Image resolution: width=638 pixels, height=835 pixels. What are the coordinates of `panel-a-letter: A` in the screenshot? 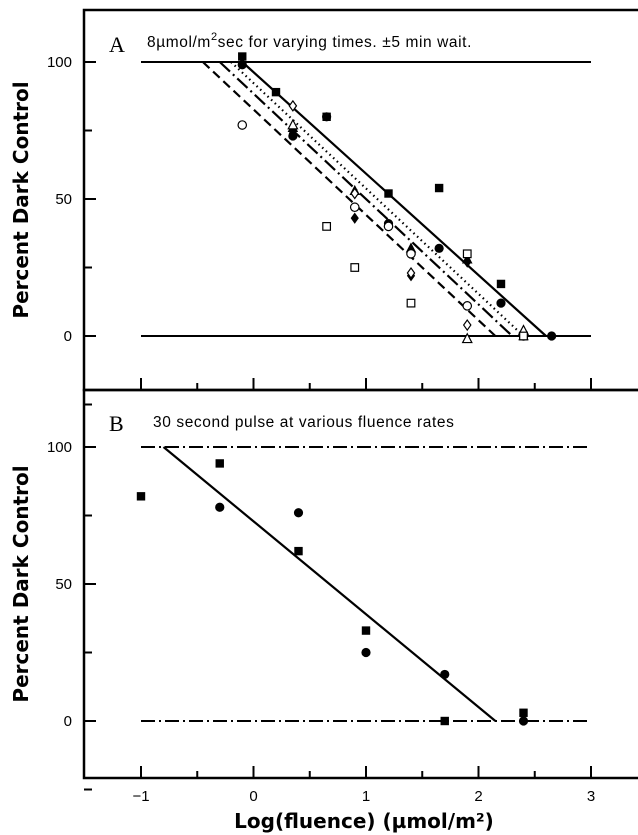 It's located at (117, 44).